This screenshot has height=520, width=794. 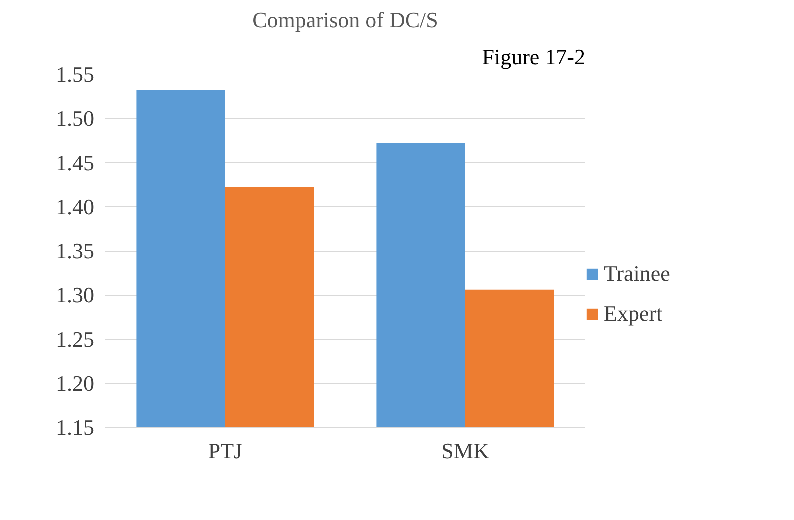 I want to click on y-tick-label: 1.40, so click(x=75, y=207).